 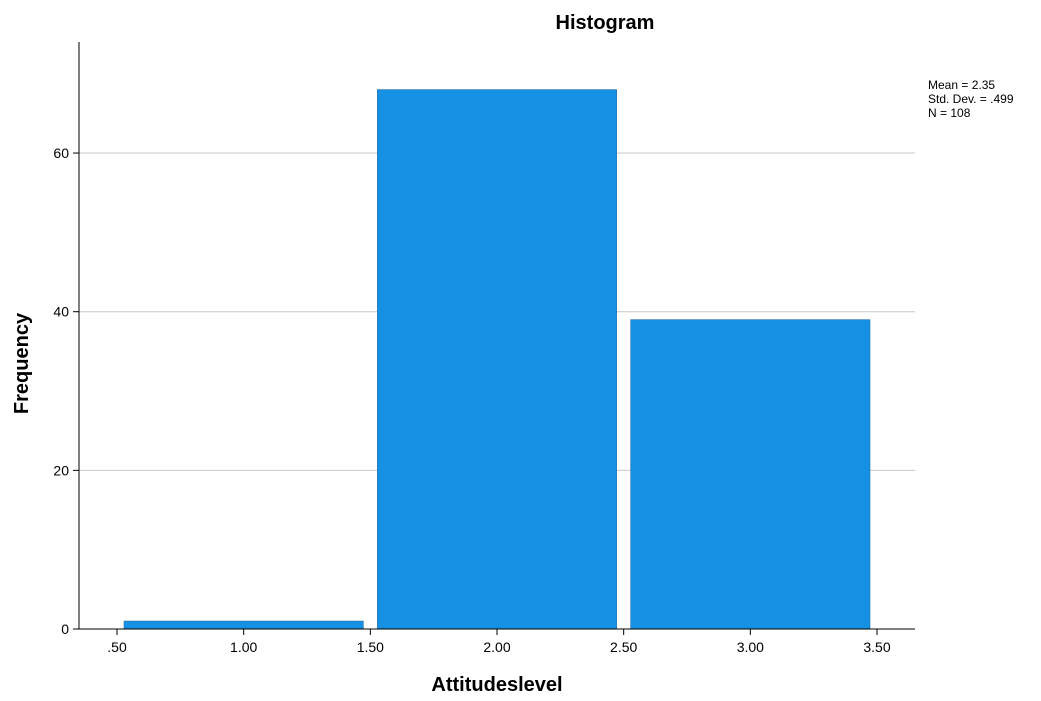 I want to click on x-tick-label-0: .50, so click(x=117, y=647).